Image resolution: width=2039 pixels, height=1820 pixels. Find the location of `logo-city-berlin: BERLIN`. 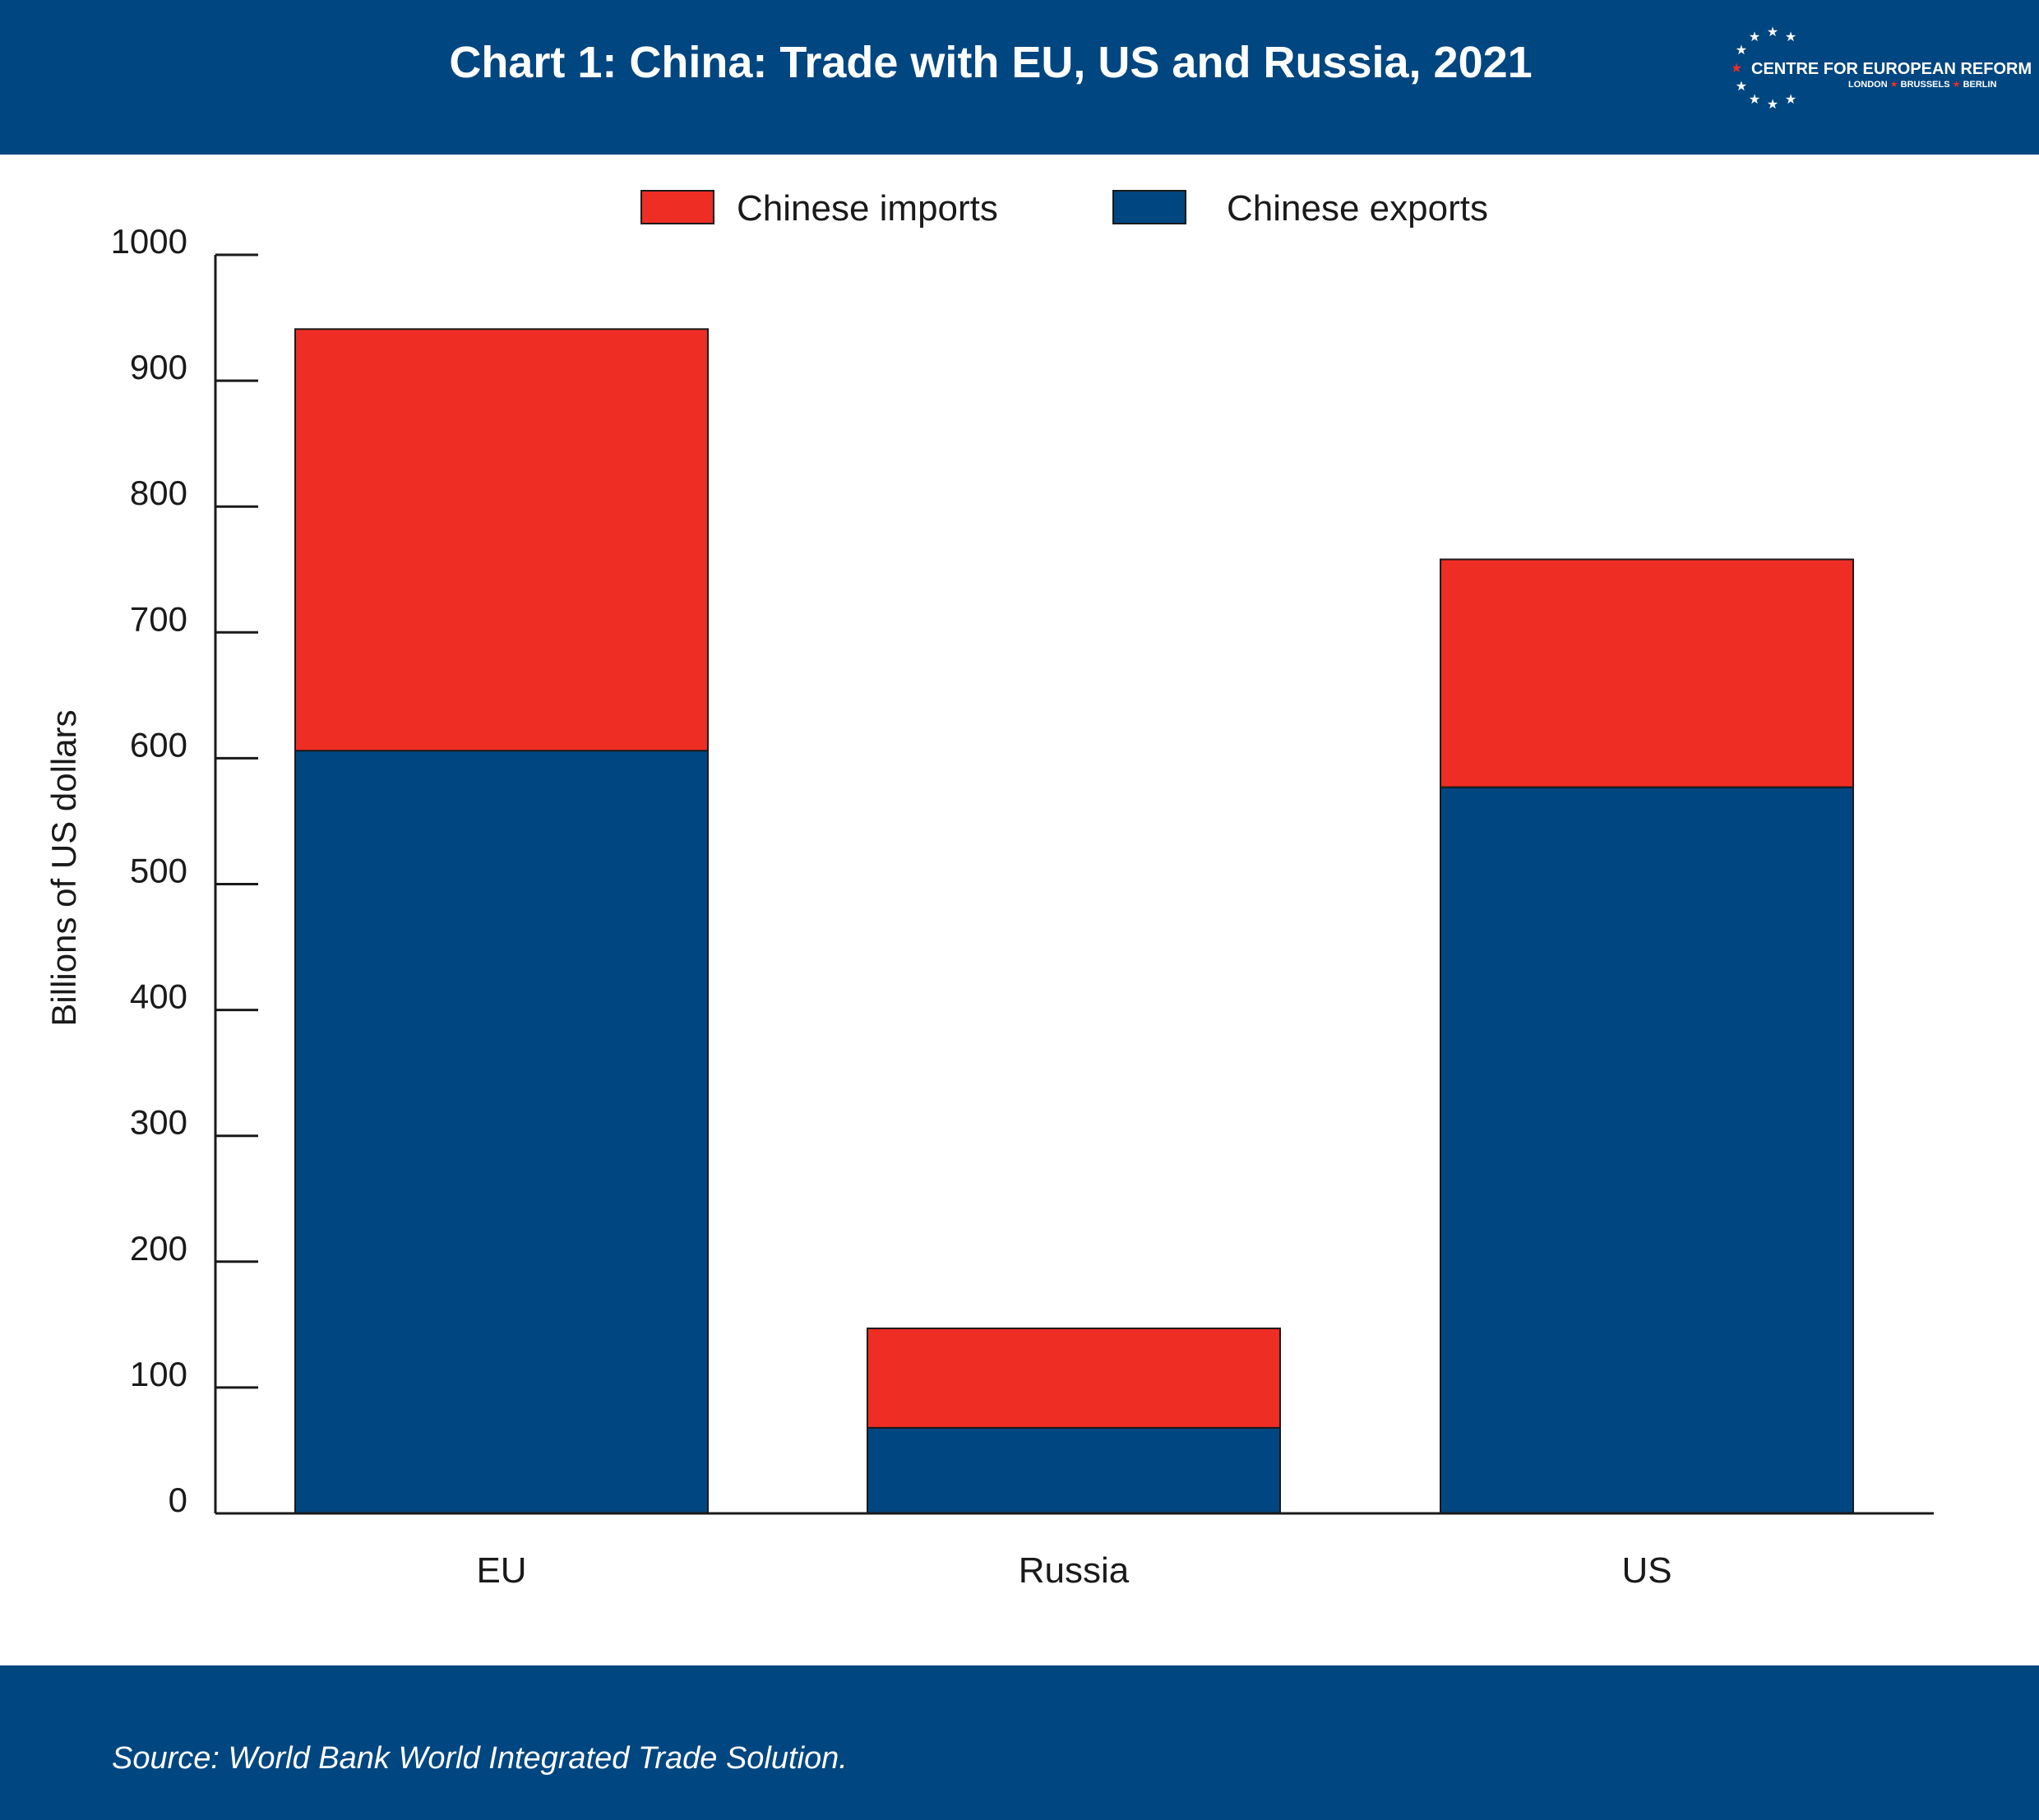

logo-city-berlin: BERLIN is located at coordinates (1980, 85).